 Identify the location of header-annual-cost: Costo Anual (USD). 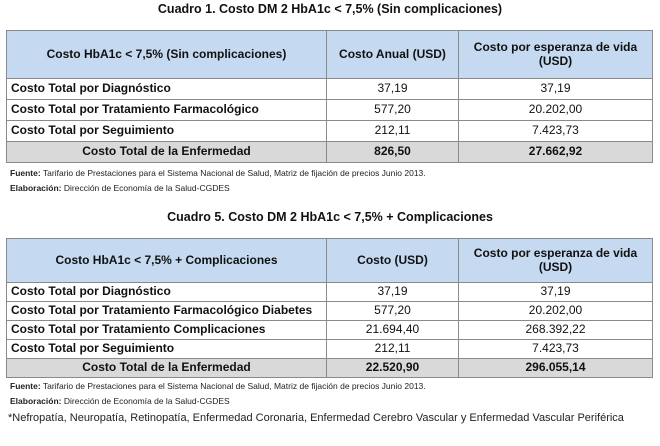
(392, 54).